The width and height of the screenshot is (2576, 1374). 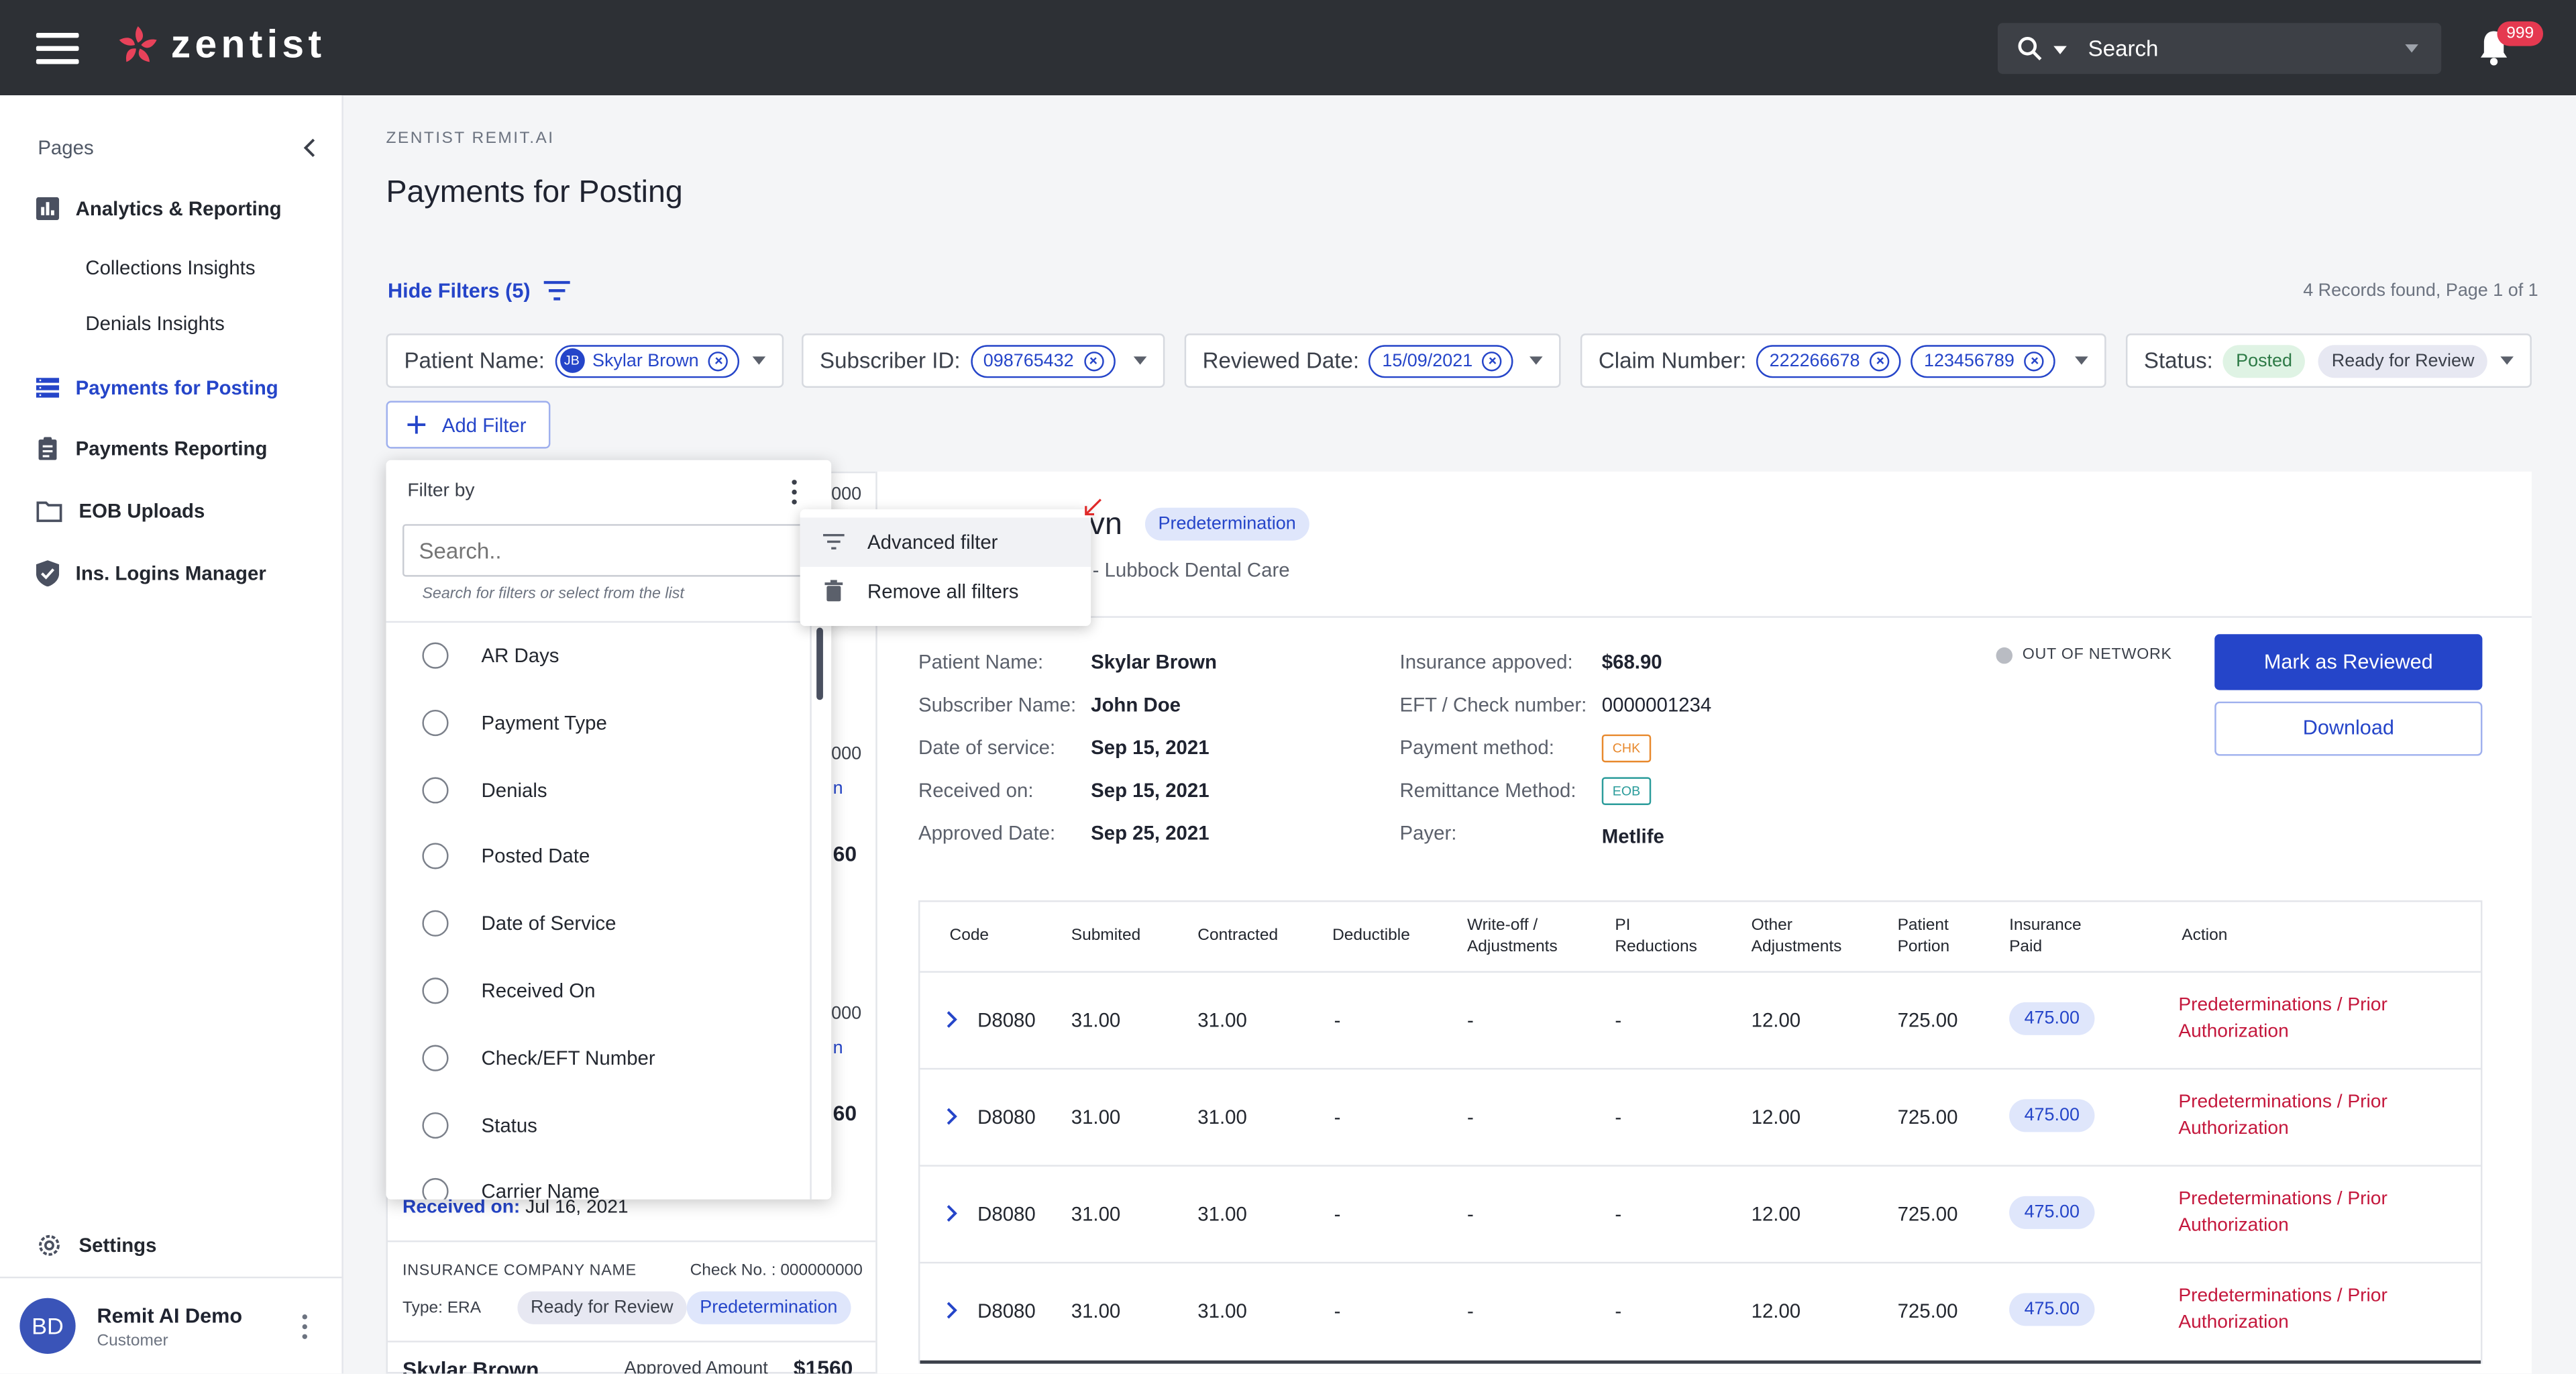 I want to click on filter-label: Subscriber ID:, so click(x=890, y=360).